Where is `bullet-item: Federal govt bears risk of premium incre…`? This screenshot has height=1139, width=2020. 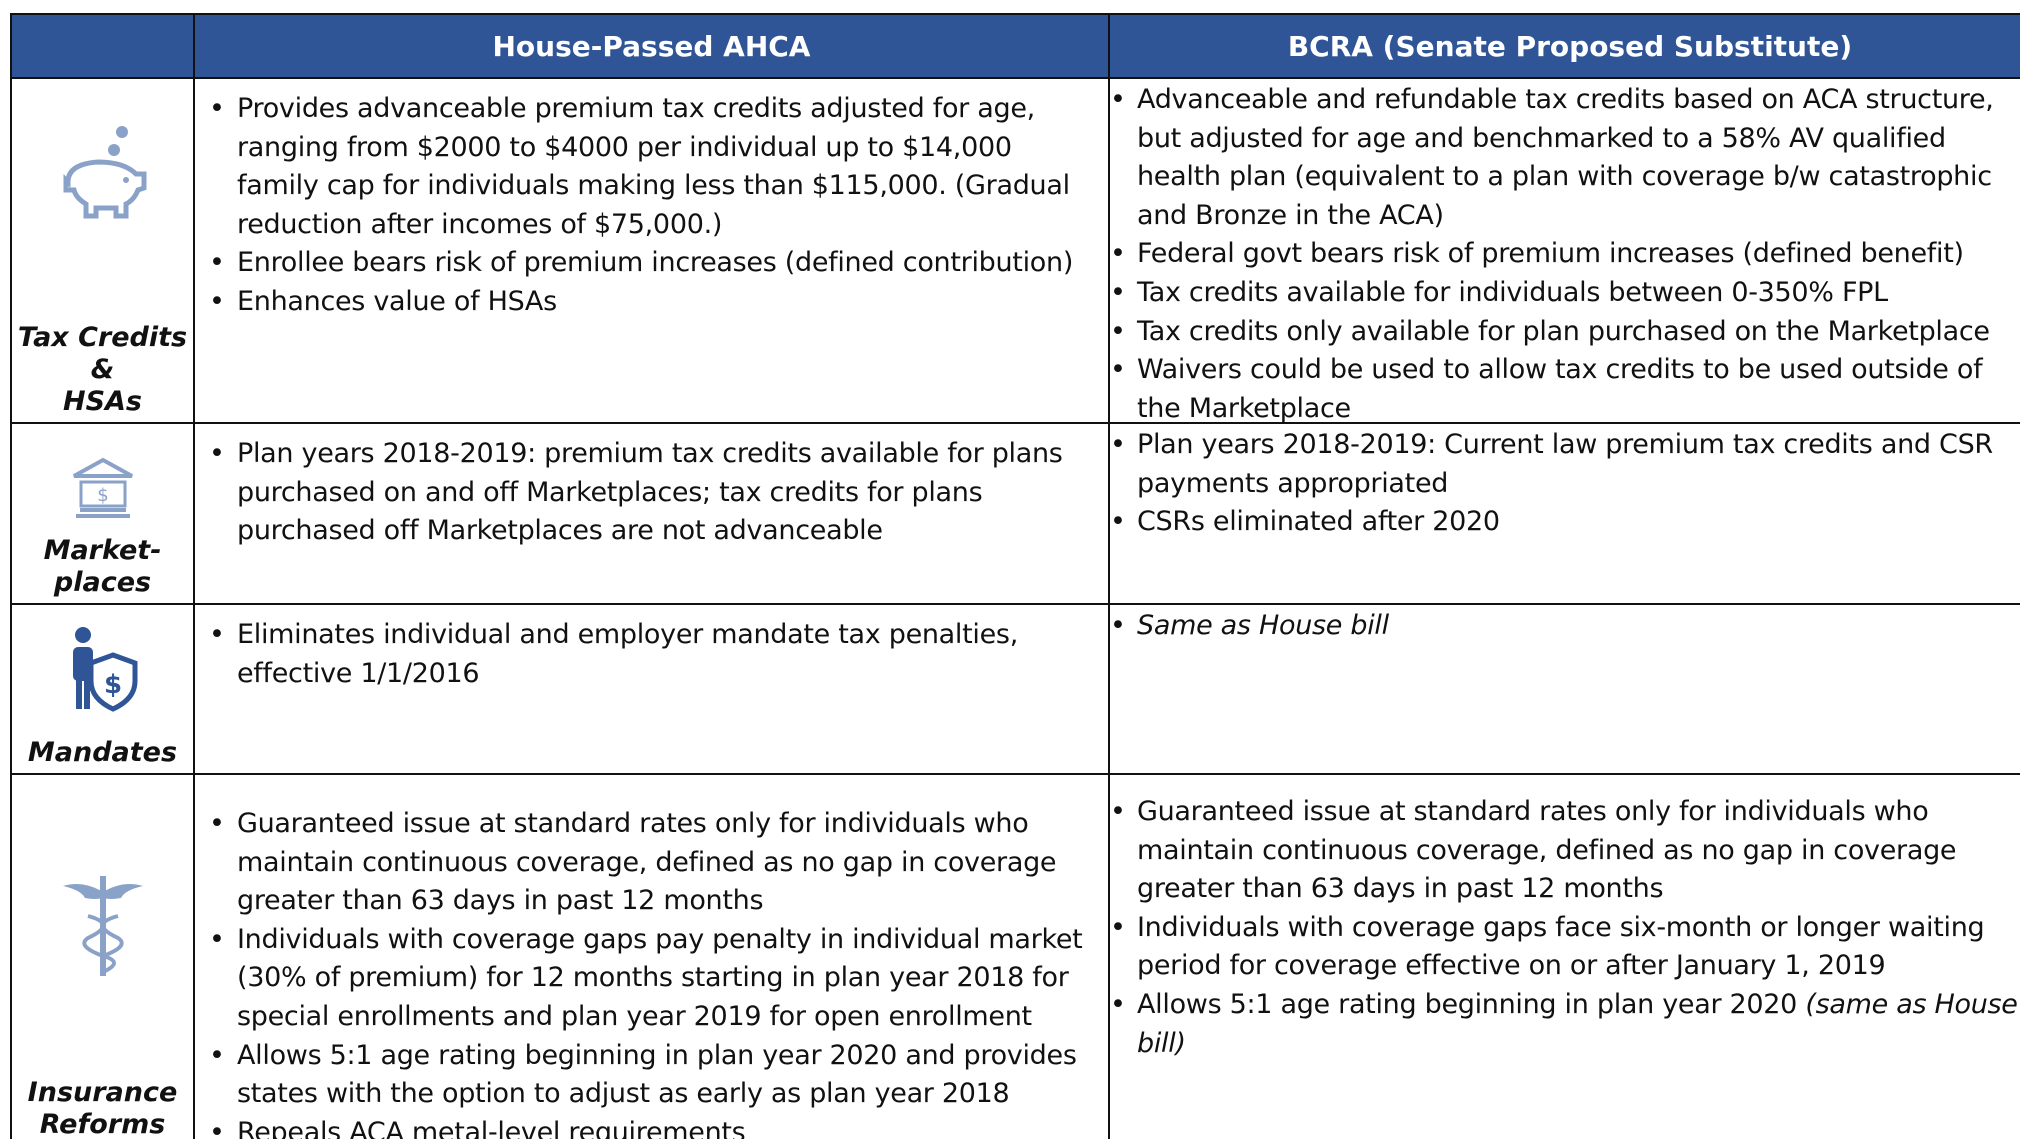
bullet-item: Federal govt bears risk of premium incre… is located at coordinates (1565, 254).